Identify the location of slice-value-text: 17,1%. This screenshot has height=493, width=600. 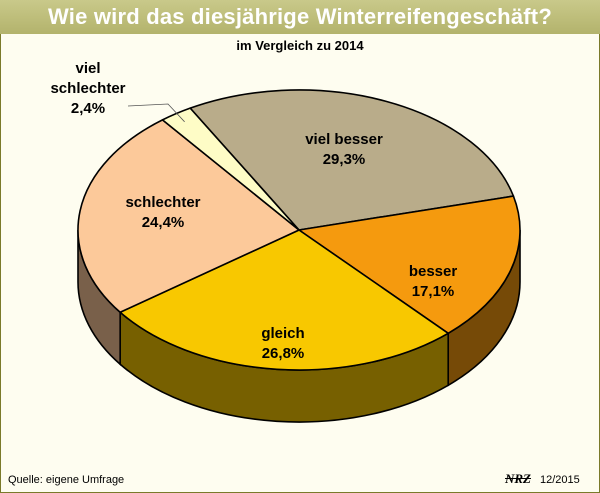
(433, 291).